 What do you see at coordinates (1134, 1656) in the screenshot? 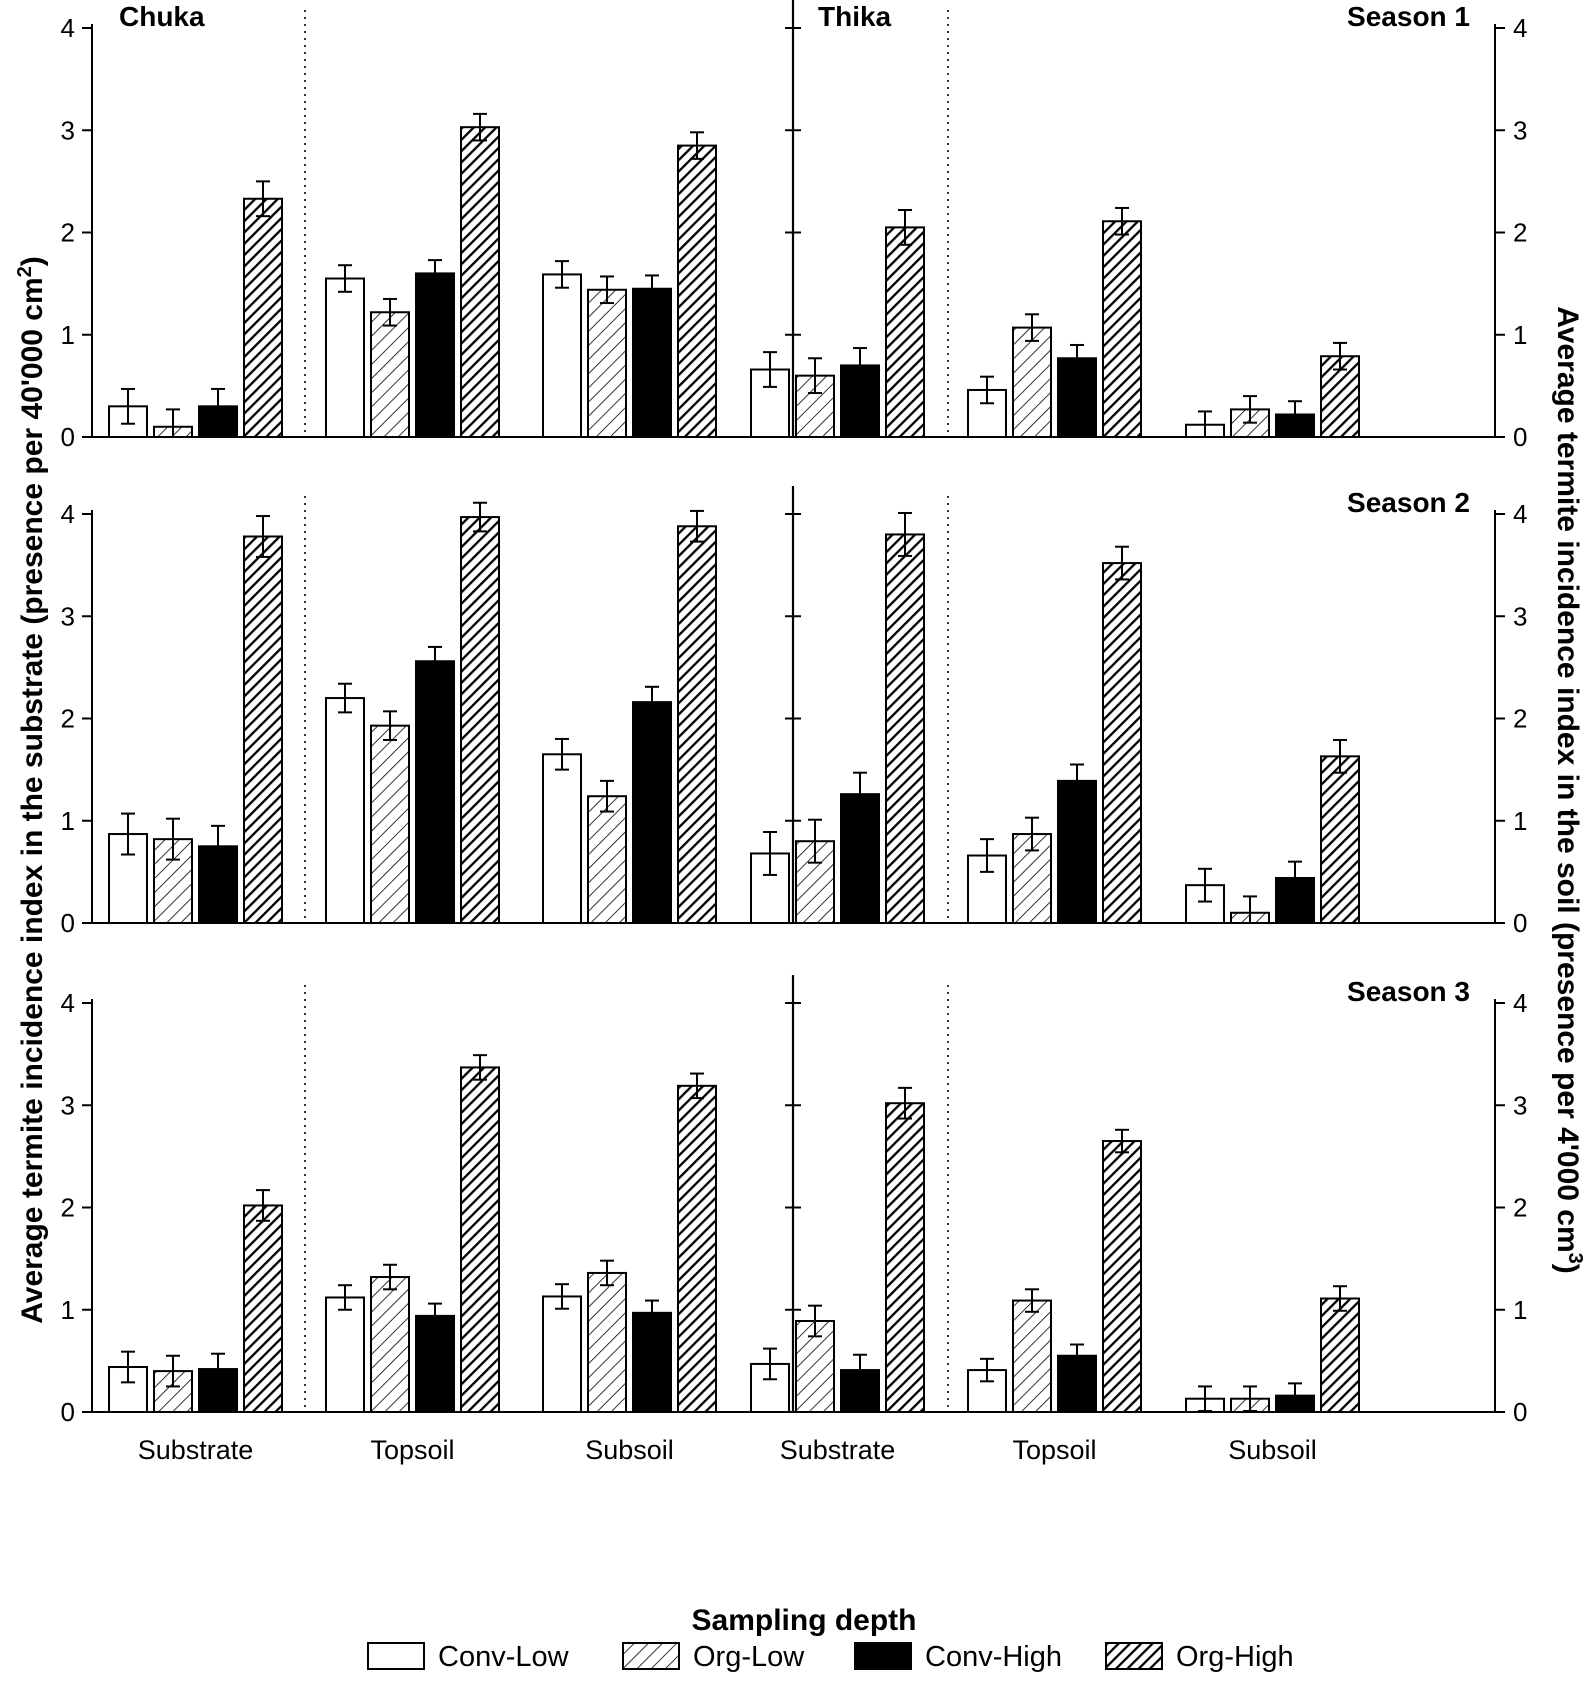
I see `legend-swatch-org-high` at bounding box center [1134, 1656].